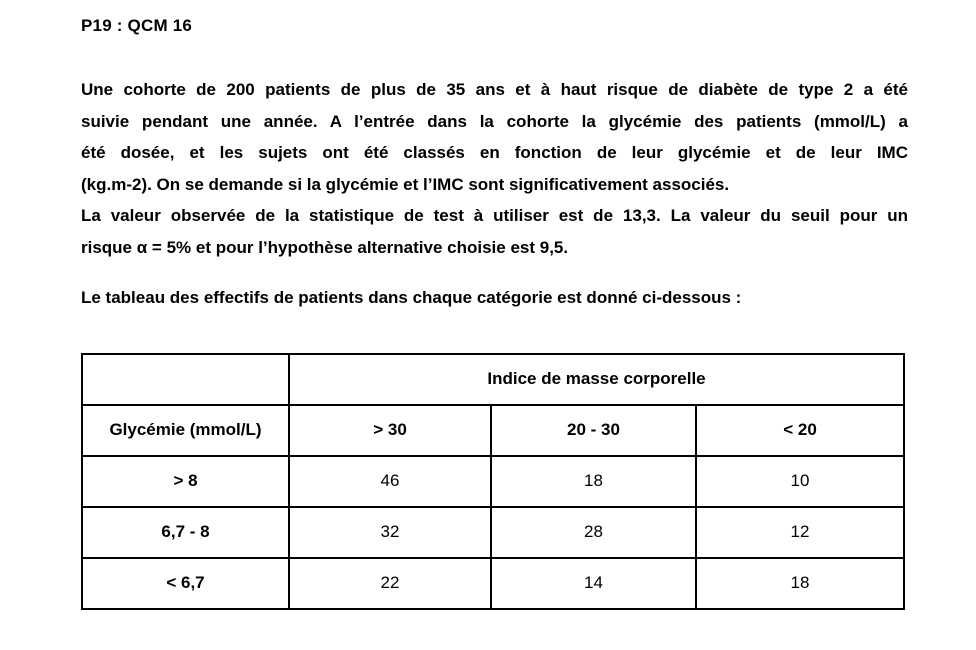  I want to click on table-row: > 8 46 18 10, so click(493, 481).